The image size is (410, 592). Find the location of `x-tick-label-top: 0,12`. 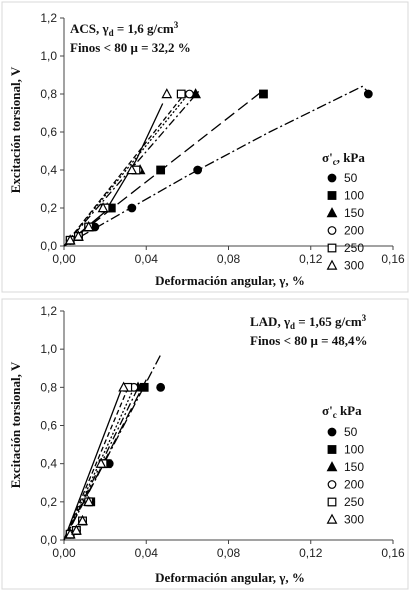

x-tick-label-top: 0,12 is located at coordinates (311, 259).